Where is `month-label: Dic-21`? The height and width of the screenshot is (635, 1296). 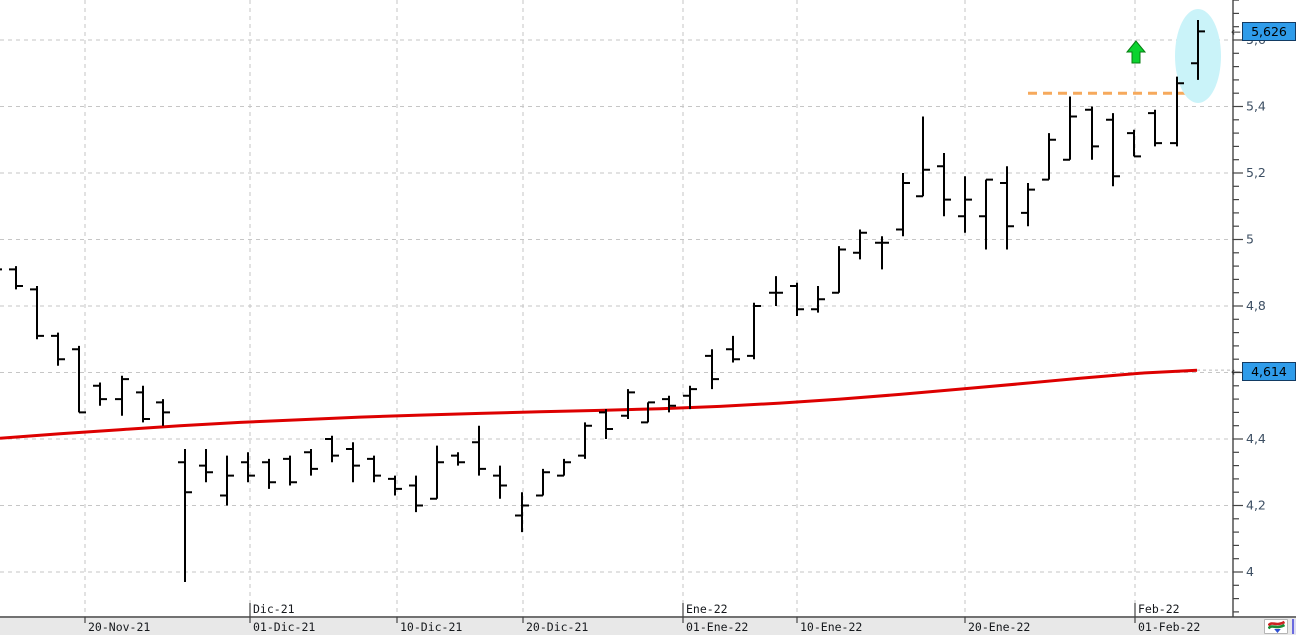 month-label: Dic-21 is located at coordinates (274, 609).